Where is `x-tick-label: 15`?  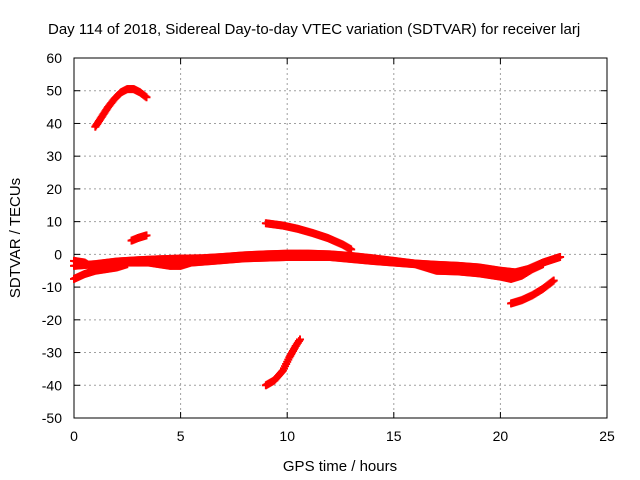
x-tick-label: 15 is located at coordinates (394, 436).